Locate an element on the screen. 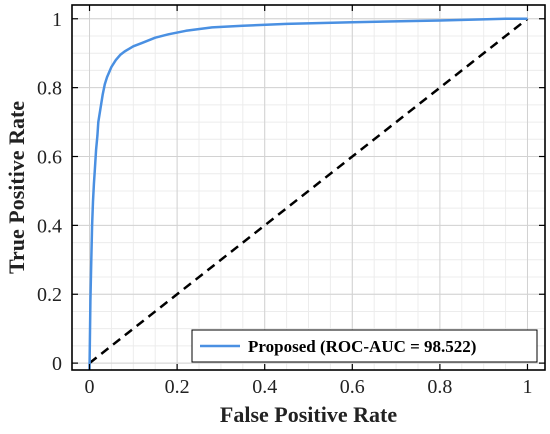 This screenshot has width=550, height=434. x-tick-label: 1 is located at coordinates (527, 387).